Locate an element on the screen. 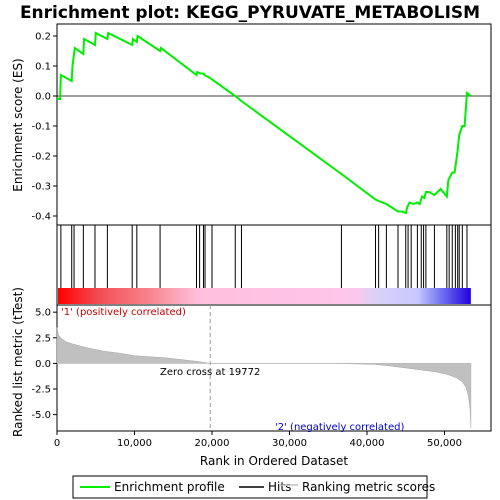 This screenshot has height=500, width=500. legend-enrichment-label: Enrichment profile is located at coordinates (169, 487).